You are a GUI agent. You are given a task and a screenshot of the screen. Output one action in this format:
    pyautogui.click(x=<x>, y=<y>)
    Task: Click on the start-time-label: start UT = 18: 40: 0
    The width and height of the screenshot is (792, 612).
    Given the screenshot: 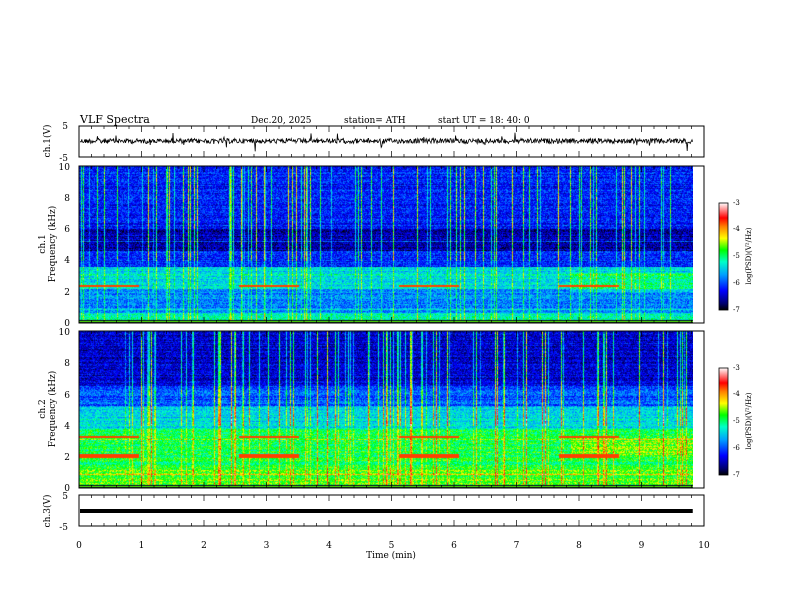 What is the action you would take?
    pyautogui.click(x=484, y=121)
    